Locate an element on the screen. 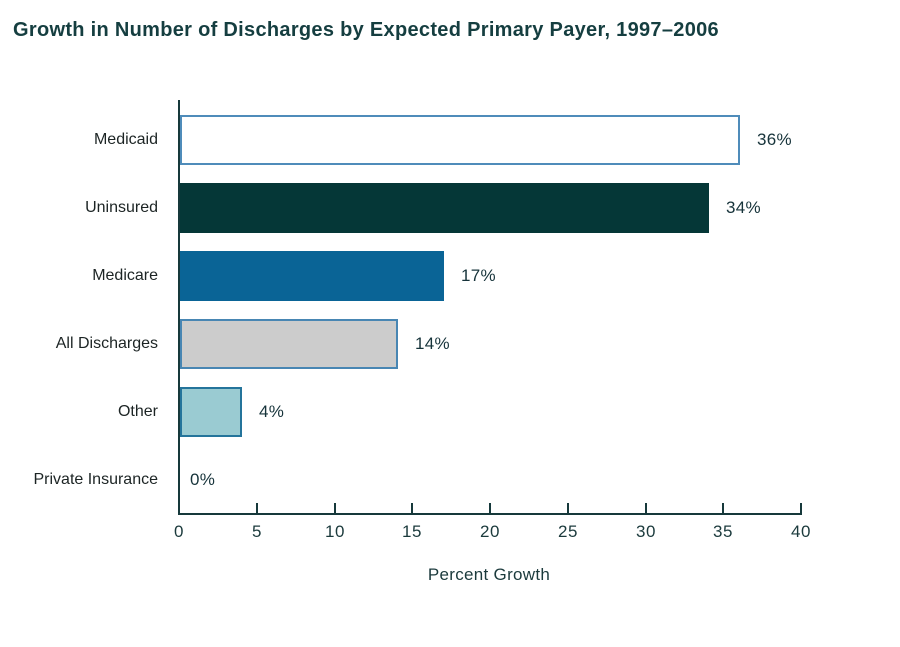 The width and height of the screenshot is (900, 647). value-label: 4% is located at coordinates (272, 411).